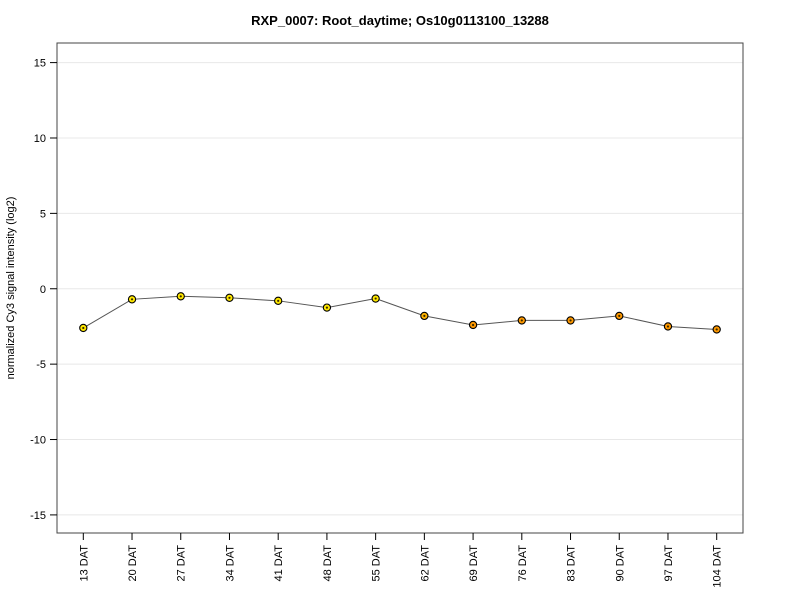  What do you see at coordinates (11, 288) in the screenshot?
I see `y-axis-title: normalized Cy3 signal intensity (log2)` at bounding box center [11, 288].